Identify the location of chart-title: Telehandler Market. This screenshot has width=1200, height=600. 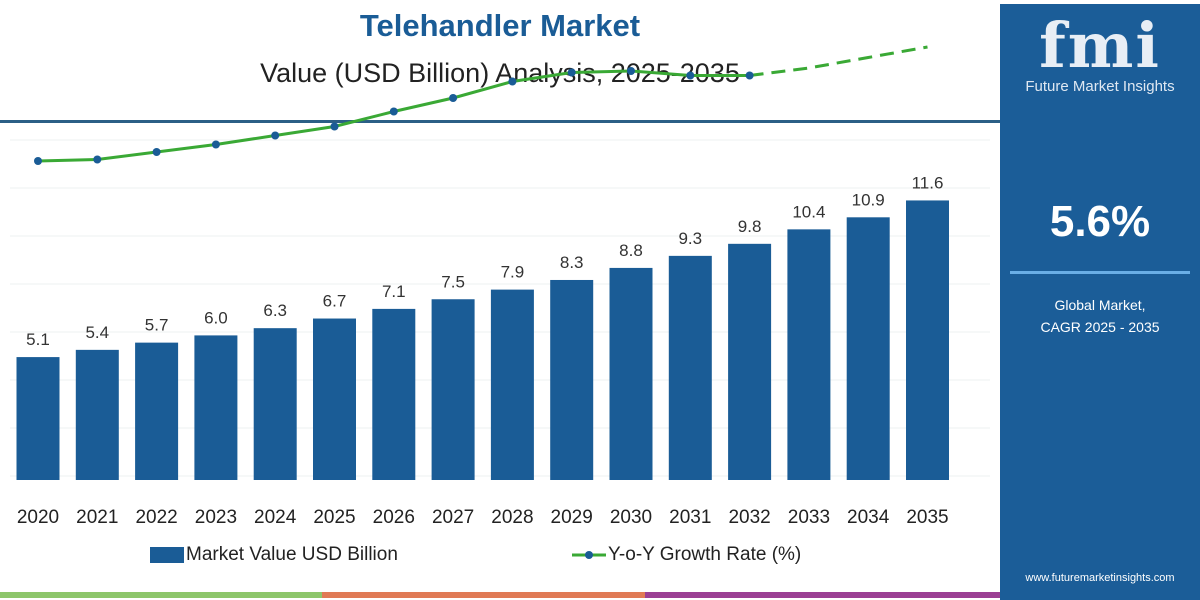
(500, 25).